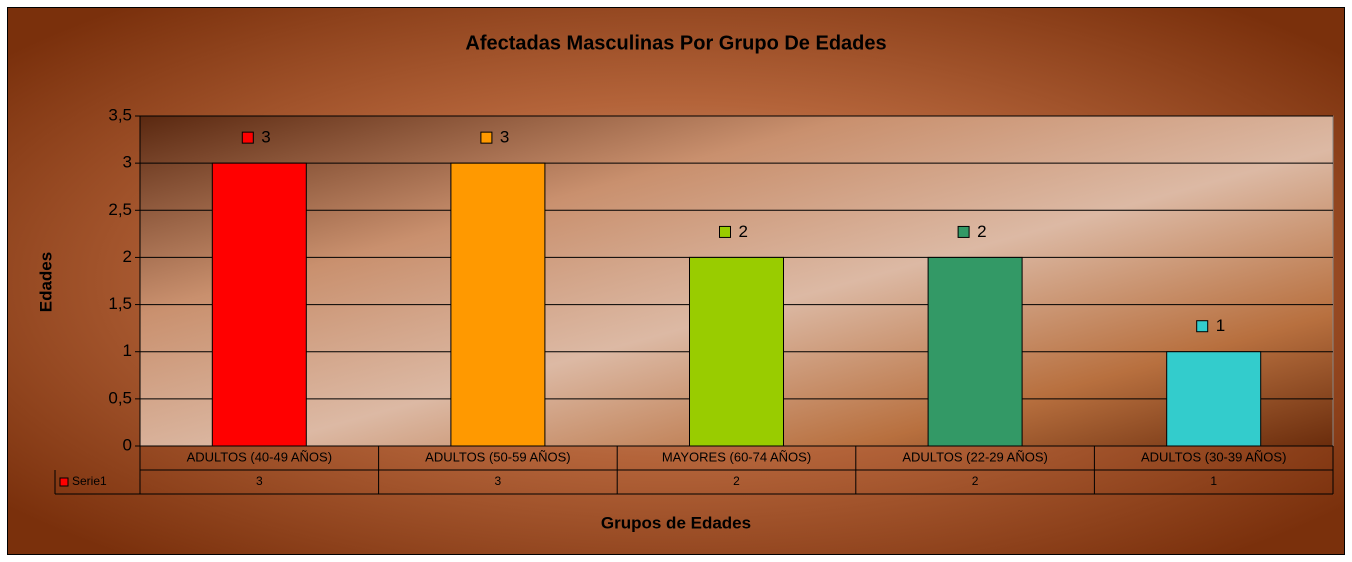 The height and width of the screenshot is (562, 1352). Describe the element at coordinates (736, 456) in the screenshot. I see `x-tick-label: MAYORES (60-74 AÑOS)` at that location.